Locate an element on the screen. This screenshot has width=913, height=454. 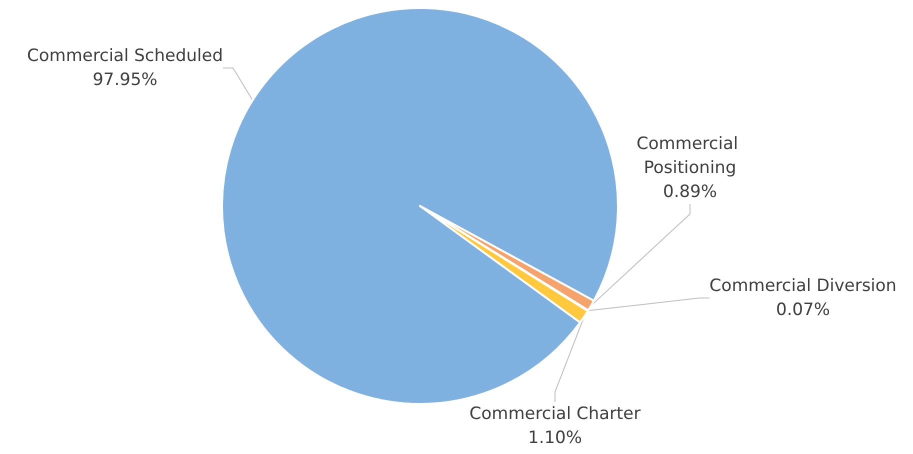
slice-label: Commercial Scheduled is located at coordinates (125, 56).